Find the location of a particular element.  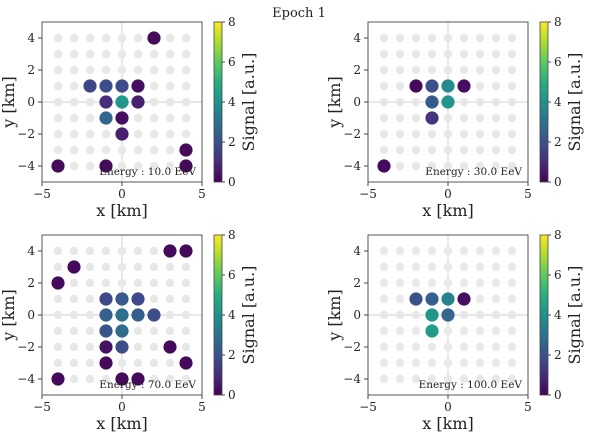

figure-title: Epoch 1 is located at coordinates (299, 13).